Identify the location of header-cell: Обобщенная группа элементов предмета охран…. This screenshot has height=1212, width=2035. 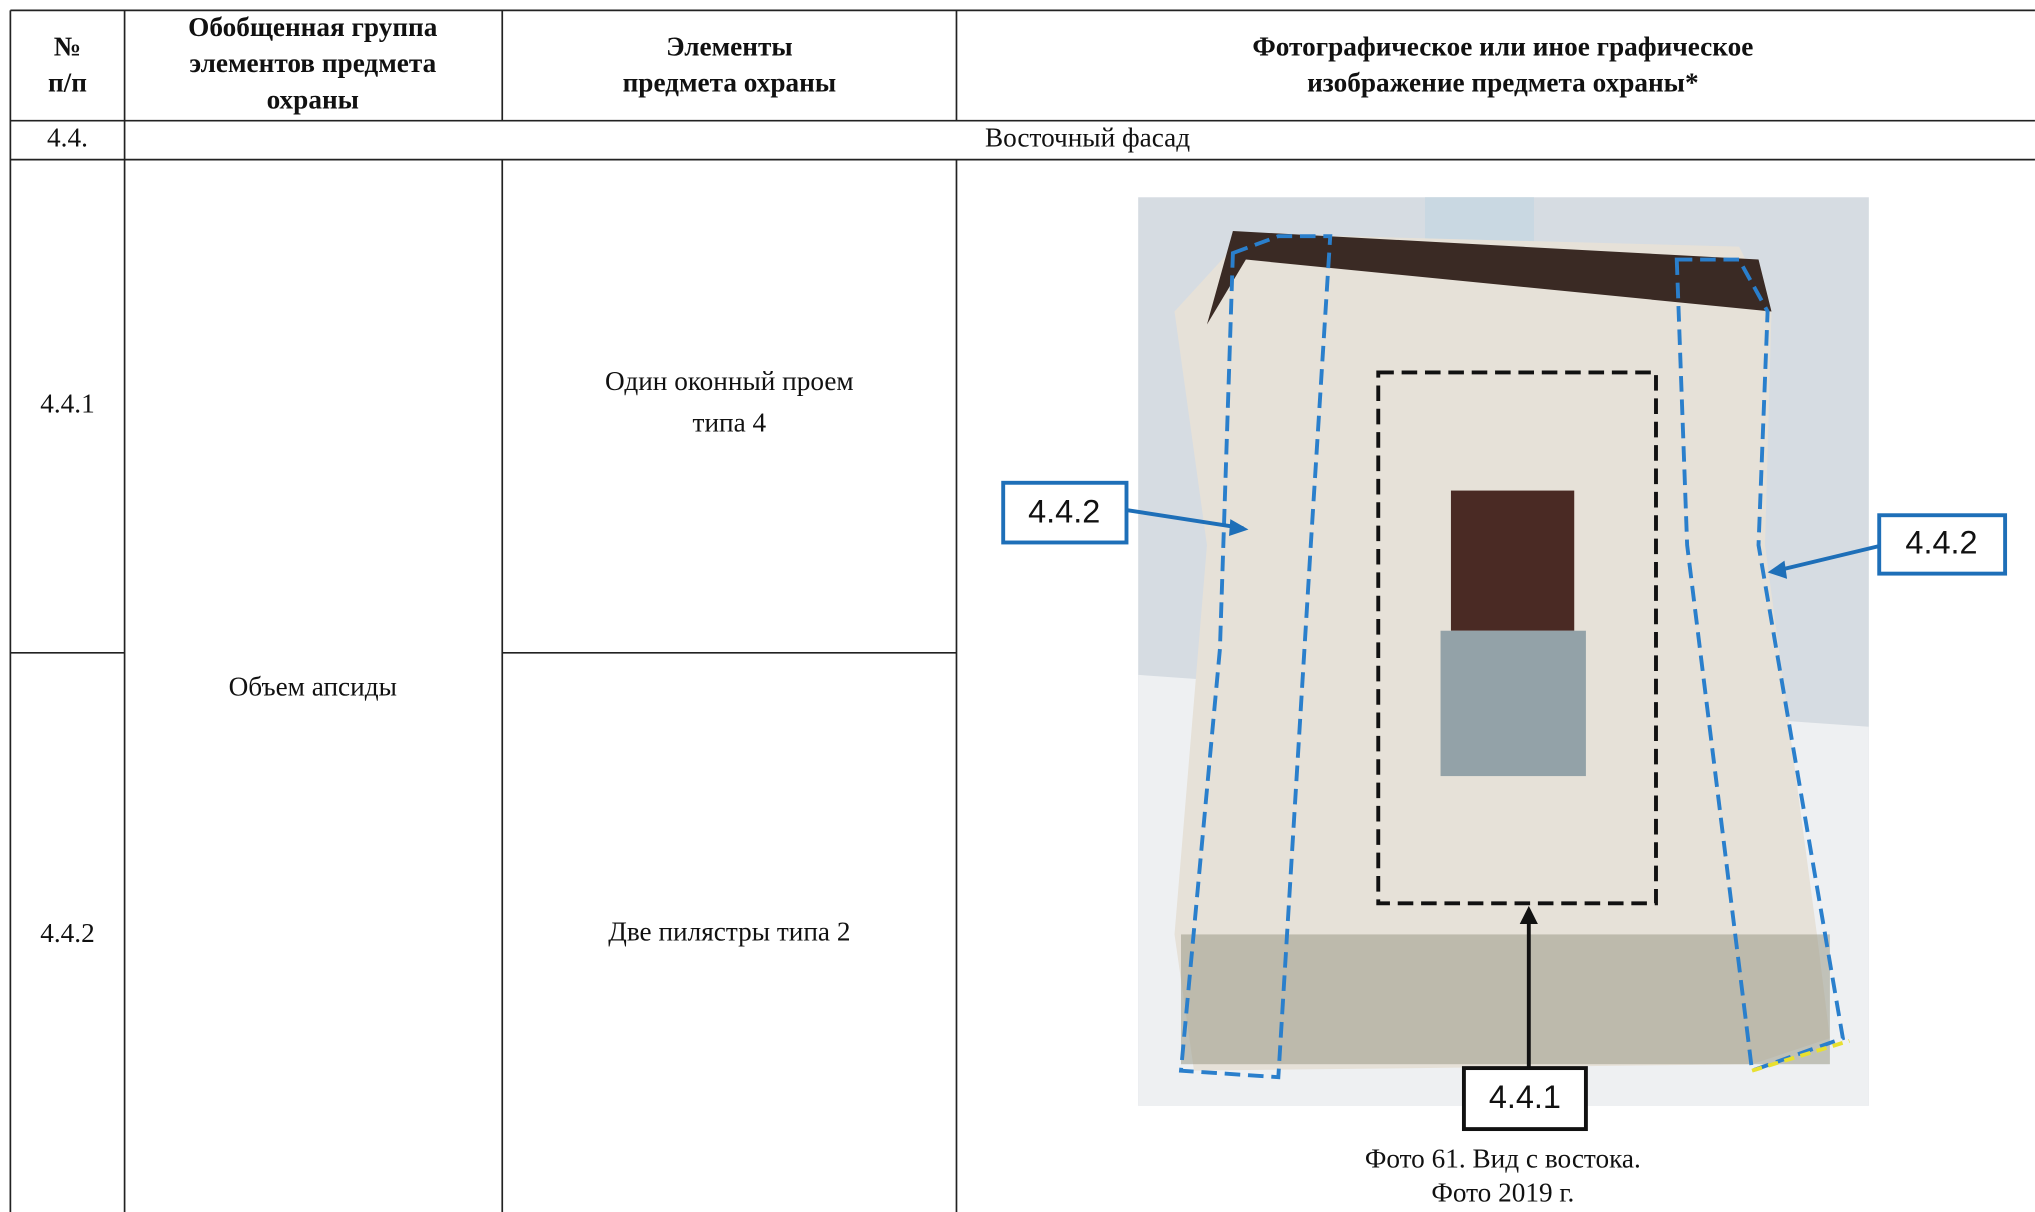
(313, 63).